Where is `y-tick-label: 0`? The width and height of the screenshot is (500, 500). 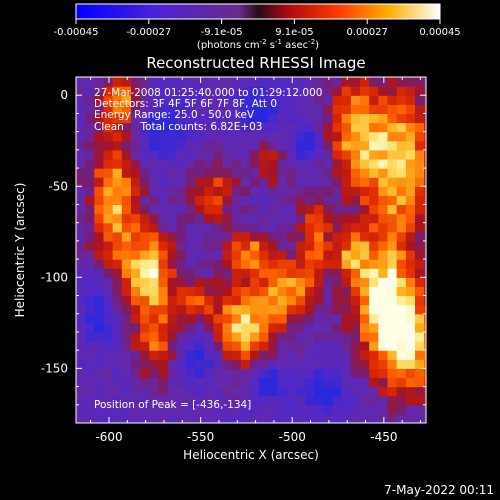
y-tick-label: 0 is located at coordinates (64, 95).